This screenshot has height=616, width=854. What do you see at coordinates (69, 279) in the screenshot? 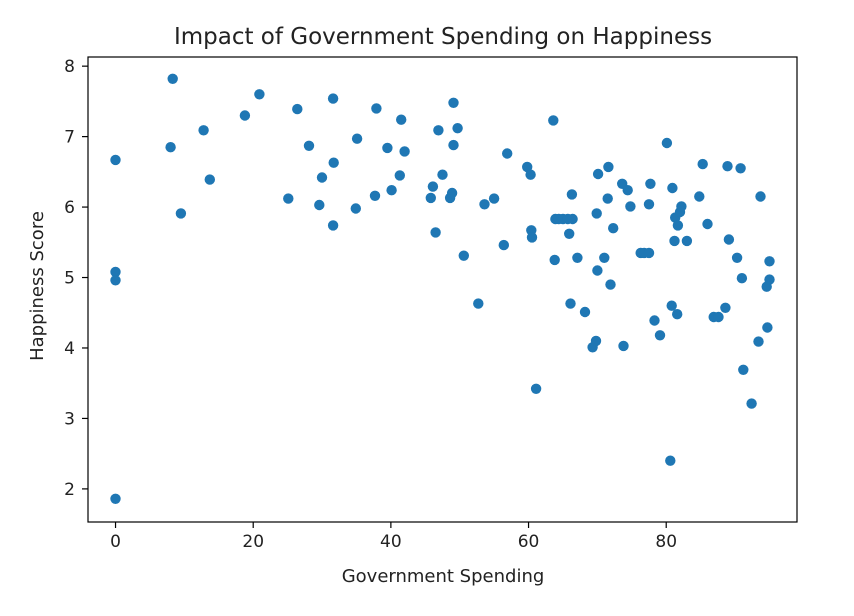
I see `y-tick-label: 5` at bounding box center [69, 279].